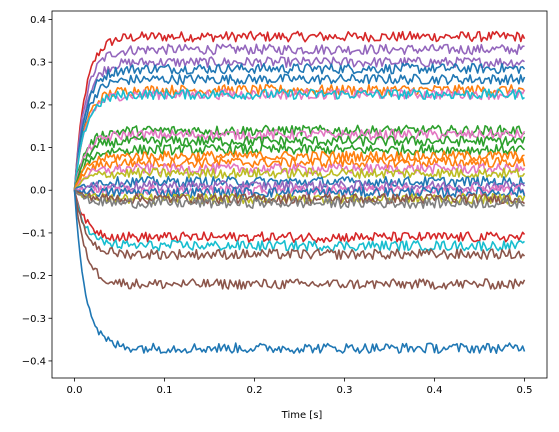 The width and height of the screenshot is (559, 432). What do you see at coordinates (255, 390) in the screenshot?
I see `x-tick-label: 0.2` at bounding box center [255, 390].